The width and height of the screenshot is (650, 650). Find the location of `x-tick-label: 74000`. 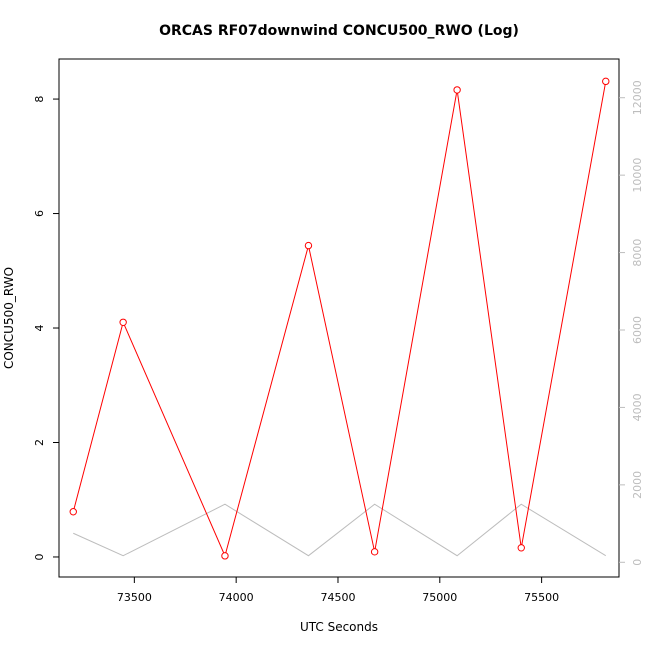

x-tick-label: 74000 is located at coordinates (236, 597).